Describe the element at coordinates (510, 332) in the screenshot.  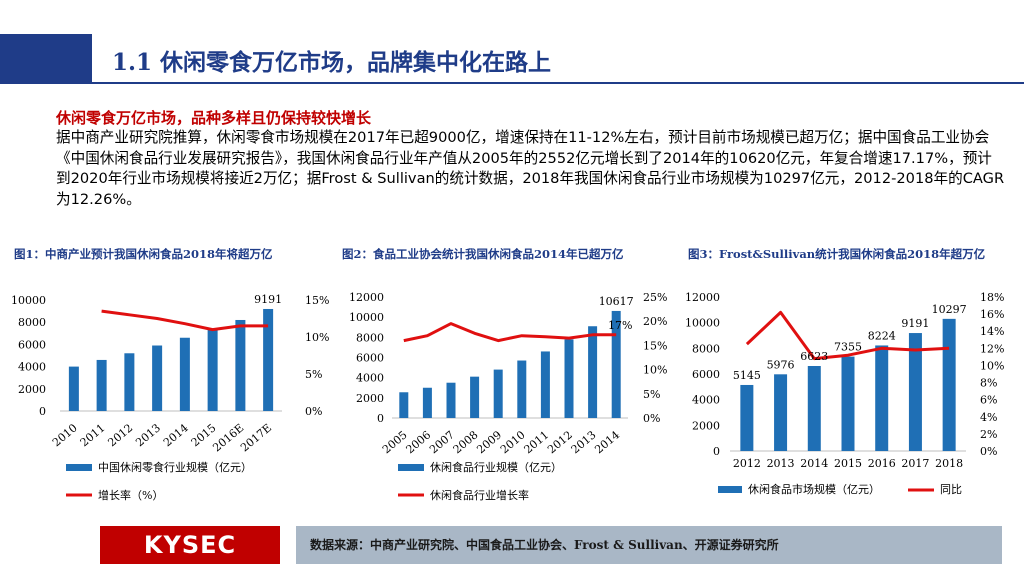
I see `chart2-growth-line` at that location.